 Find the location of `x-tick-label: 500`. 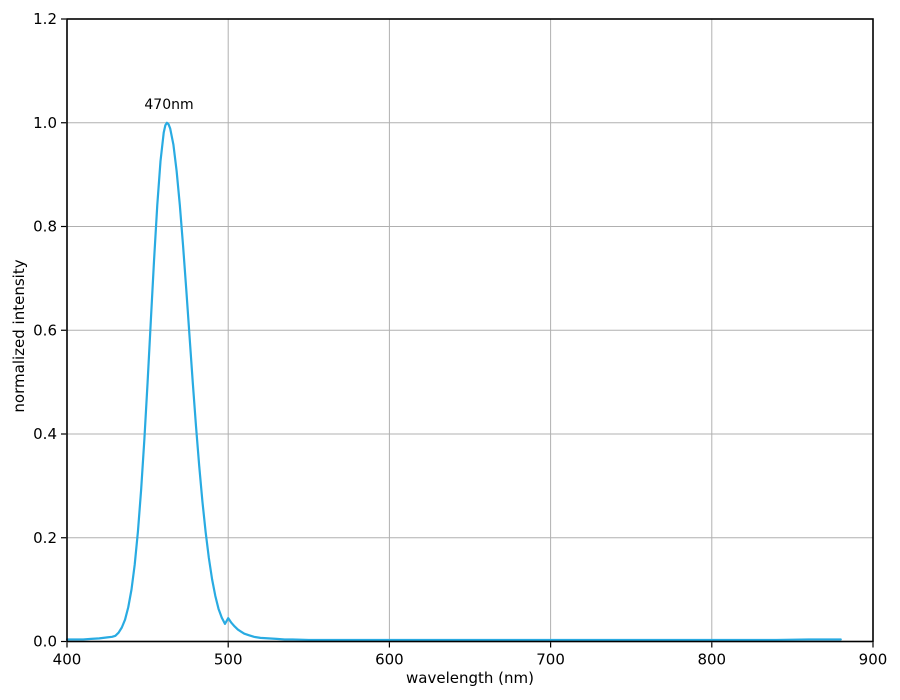

x-tick-label: 500 is located at coordinates (228, 660).